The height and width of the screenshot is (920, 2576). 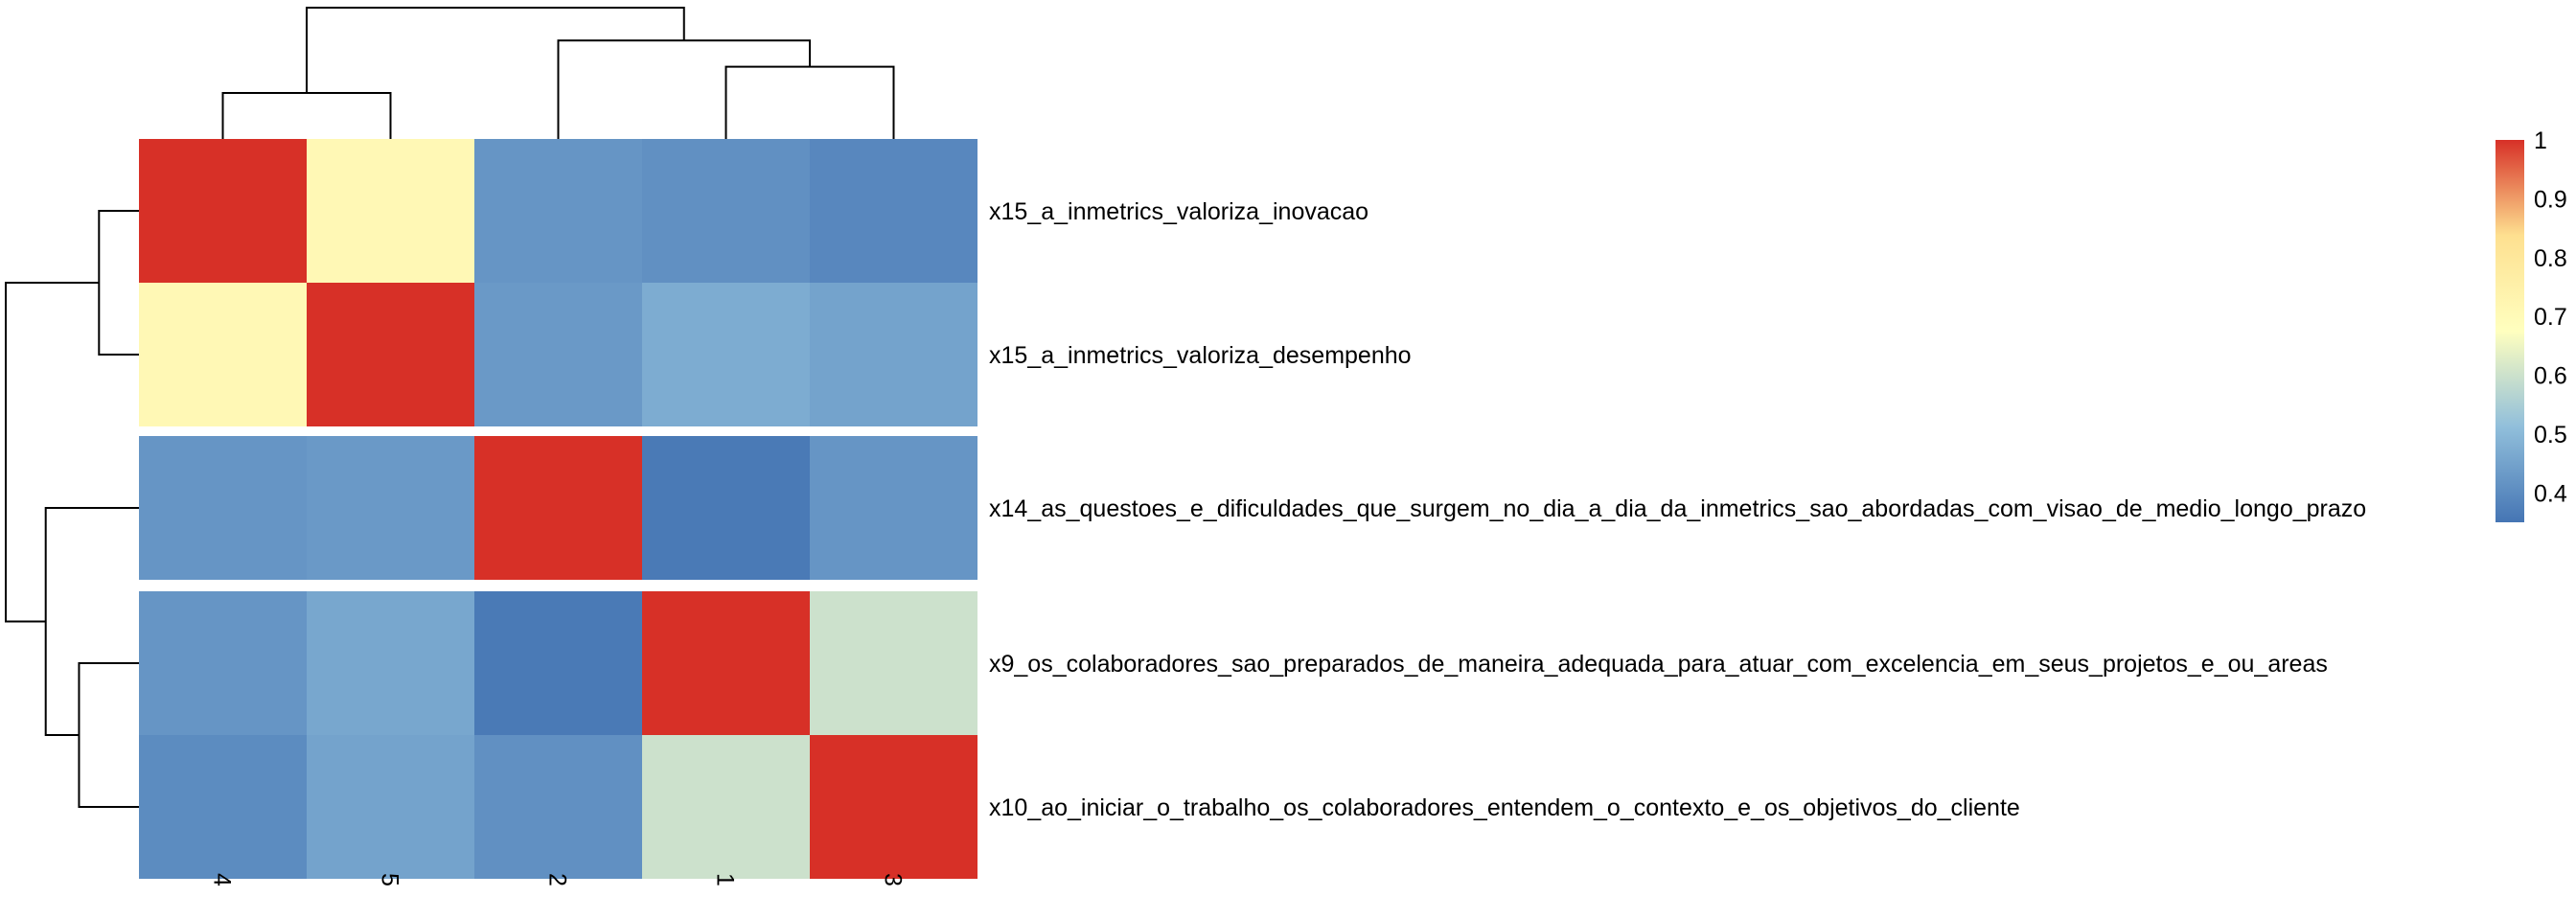 What do you see at coordinates (390, 211) in the screenshot?
I see `heatmap-cell-r0-c1` at bounding box center [390, 211].